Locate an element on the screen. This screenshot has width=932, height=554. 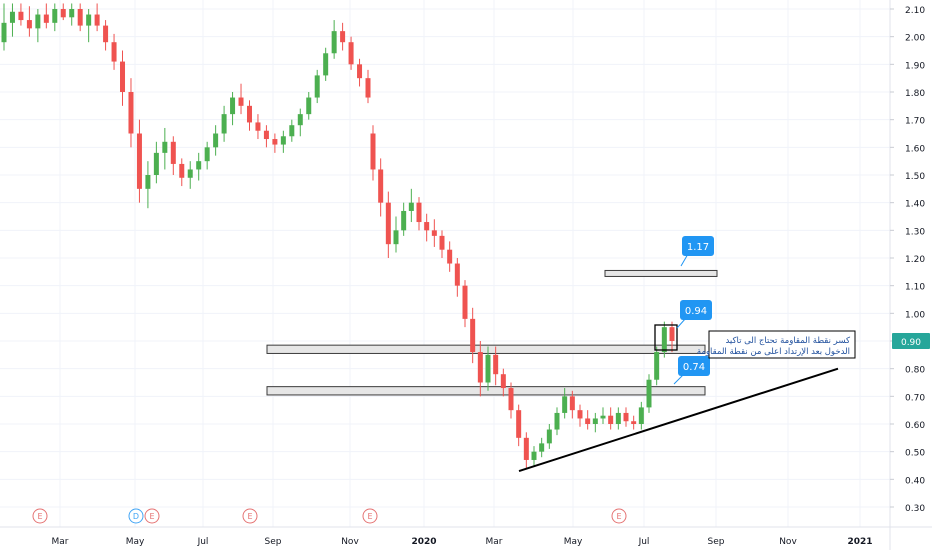
trendline-line is located at coordinates (678, 419).